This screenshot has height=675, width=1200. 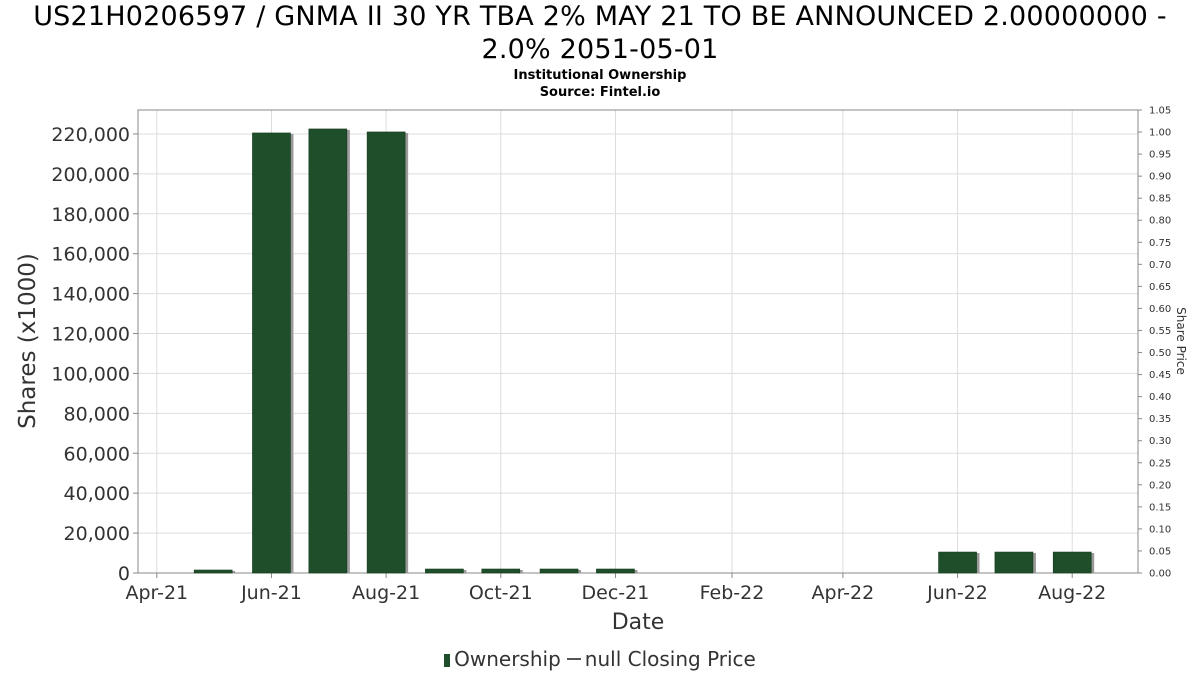 I want to click on chart-source: Source: Fintel.io, so click(x=600, y=92).